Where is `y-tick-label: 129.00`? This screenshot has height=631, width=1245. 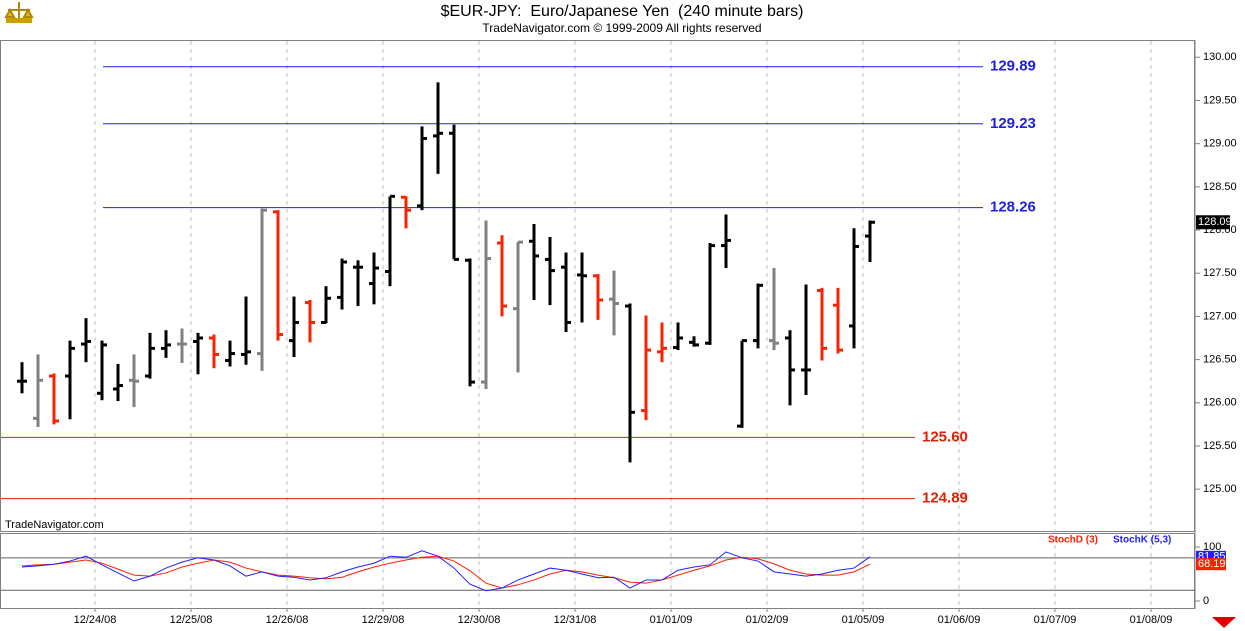 y-tick-label: 129.00 is located at coordinates (1220, 144).